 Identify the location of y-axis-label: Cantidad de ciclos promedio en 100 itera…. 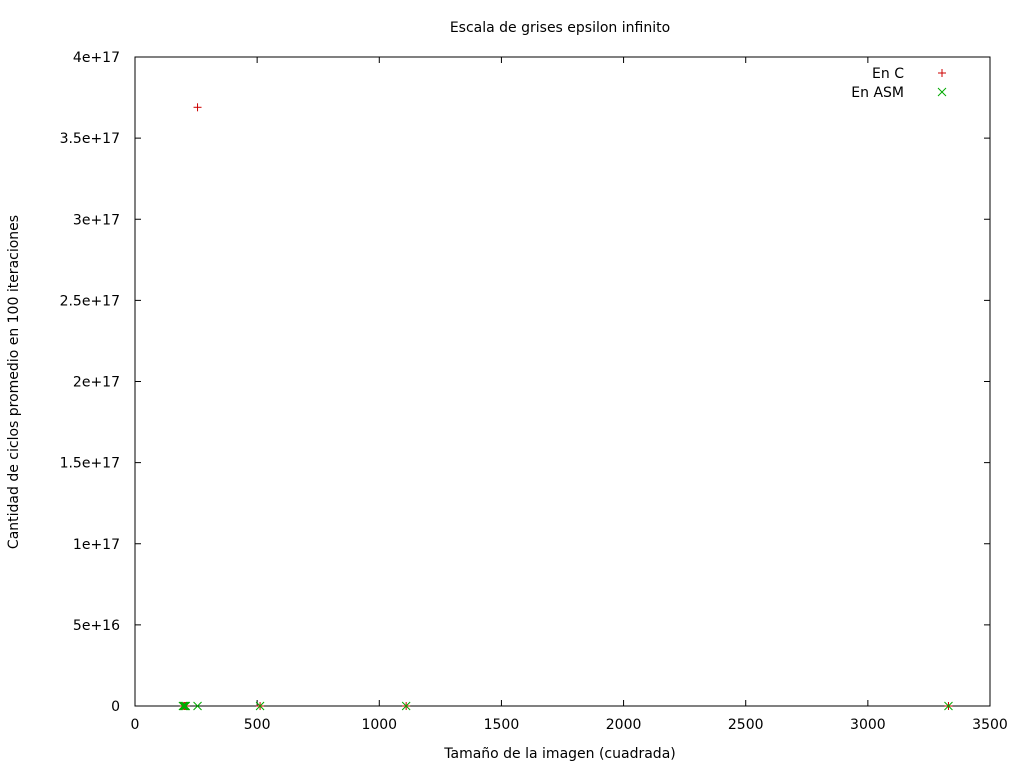
(14, 382).